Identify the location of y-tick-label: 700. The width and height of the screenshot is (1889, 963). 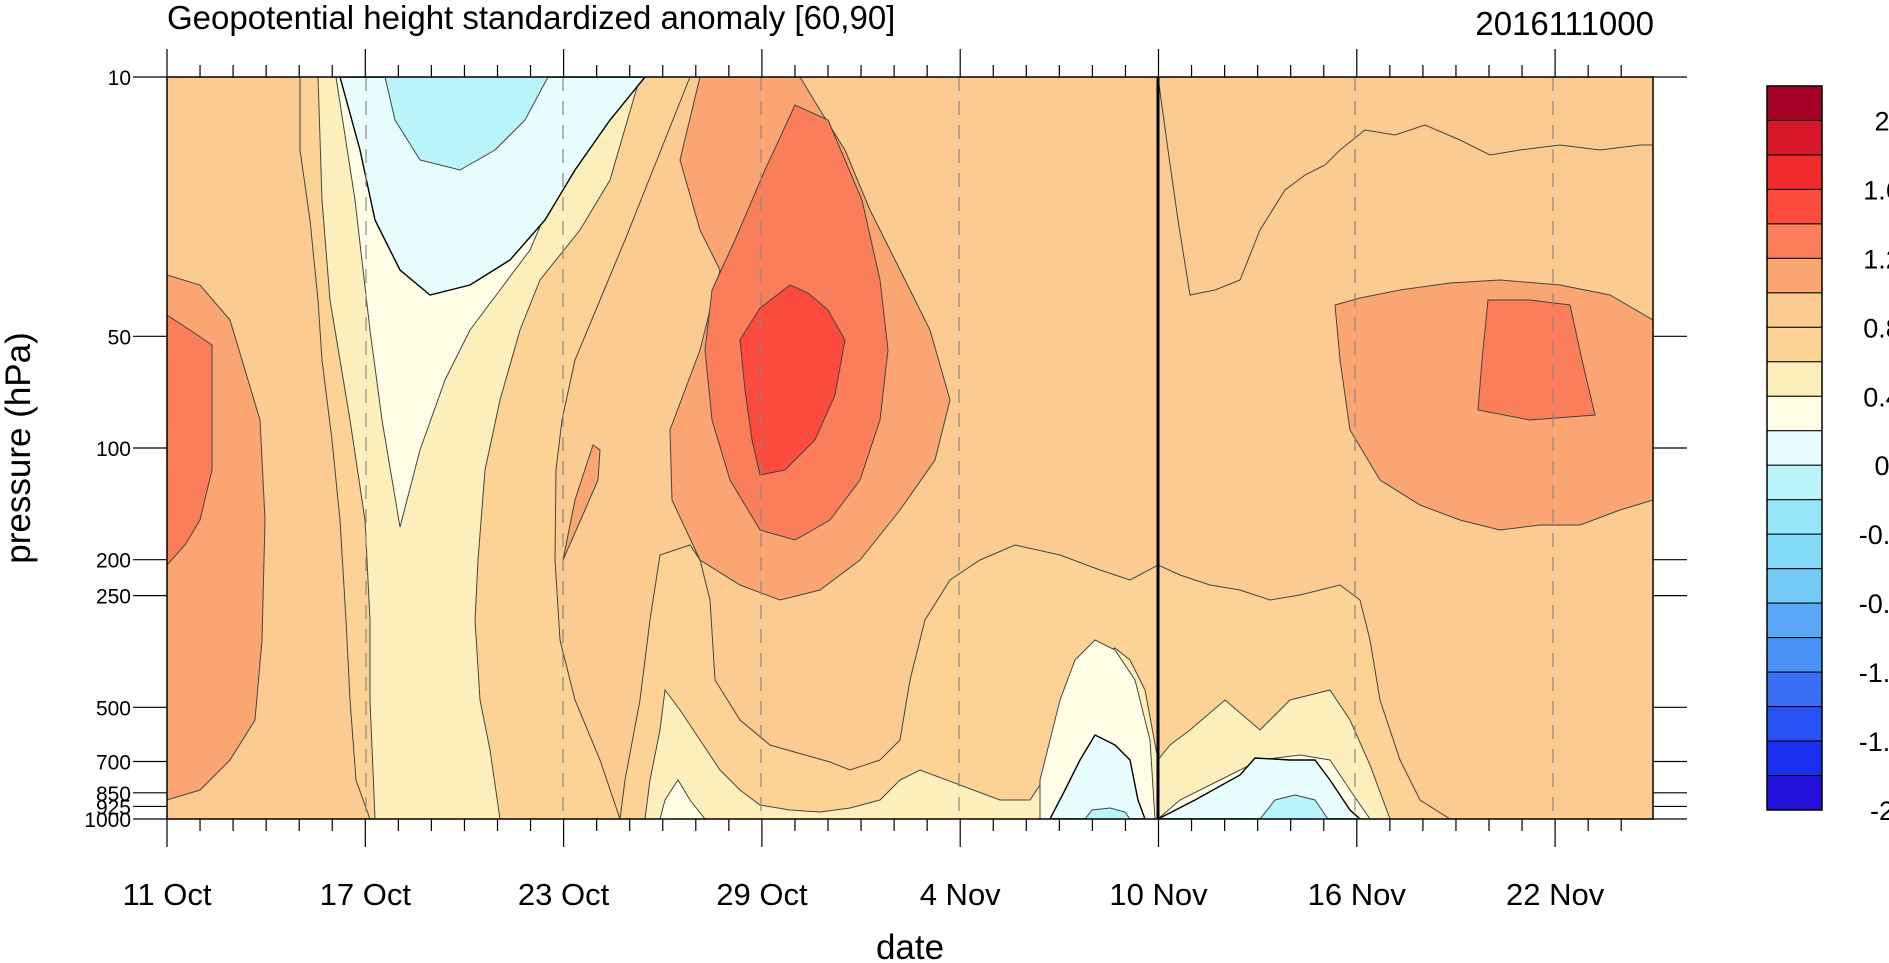
(113, 763).